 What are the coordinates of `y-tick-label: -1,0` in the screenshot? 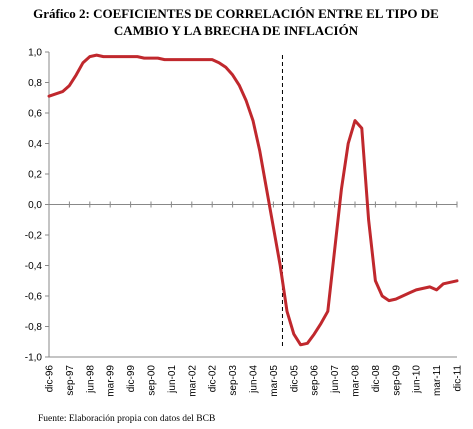 It's located at (34, 358).